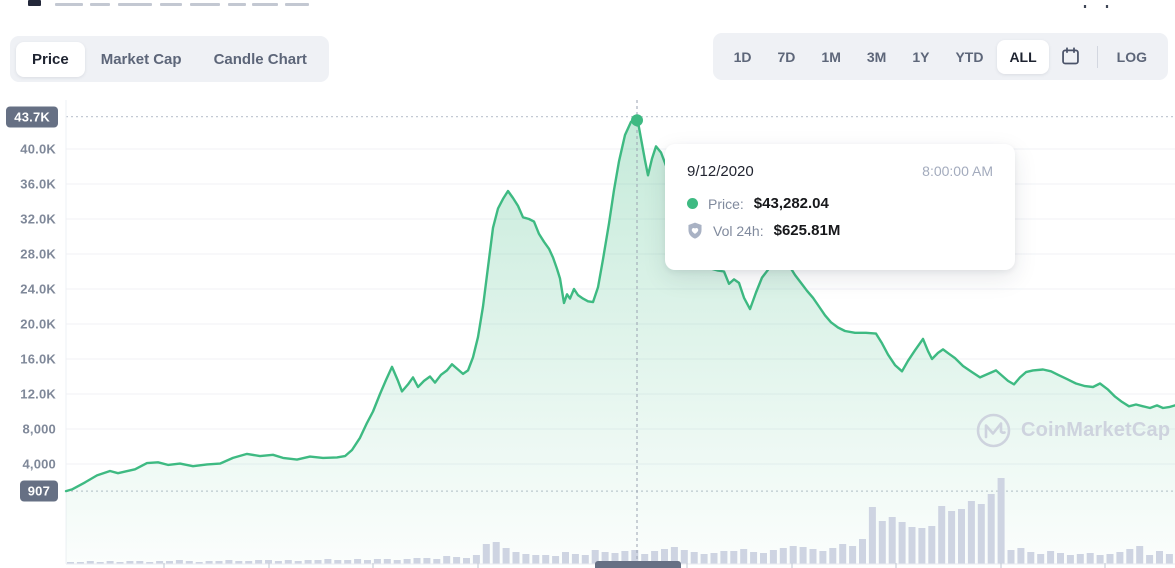 Image resolution: width=1175 pixels, height=568 pixels. What do you see at coordinates (807, 230) in the screenshot?
I see `tooltip-volume-value: $625.81M` at bounding box center [807, 230].